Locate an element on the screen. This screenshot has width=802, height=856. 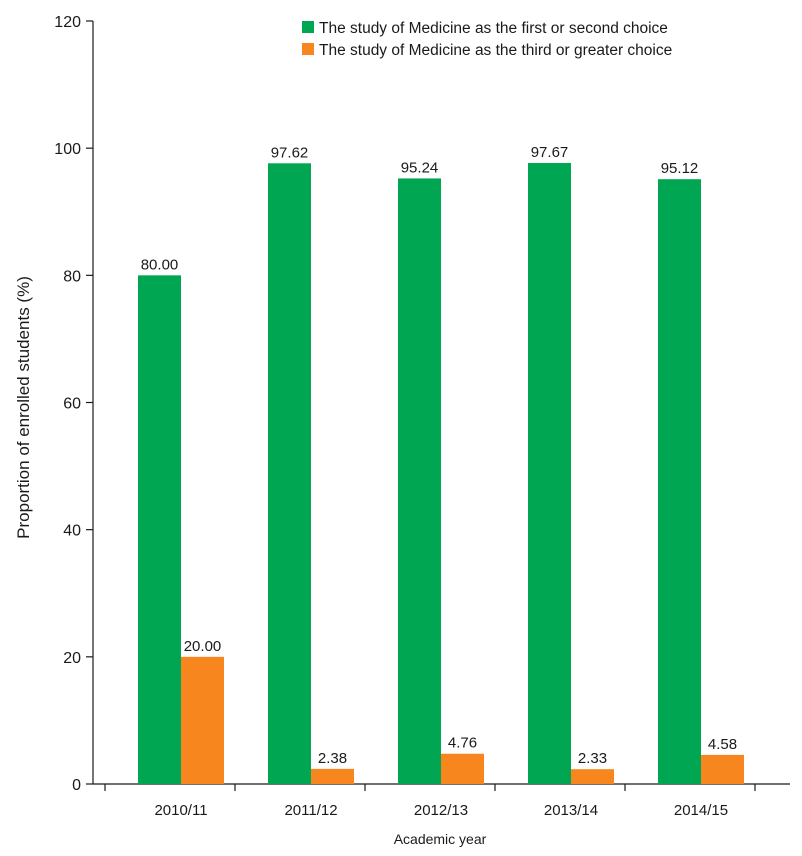
y-tick-label: 120 is located at coordinates (67, 22).